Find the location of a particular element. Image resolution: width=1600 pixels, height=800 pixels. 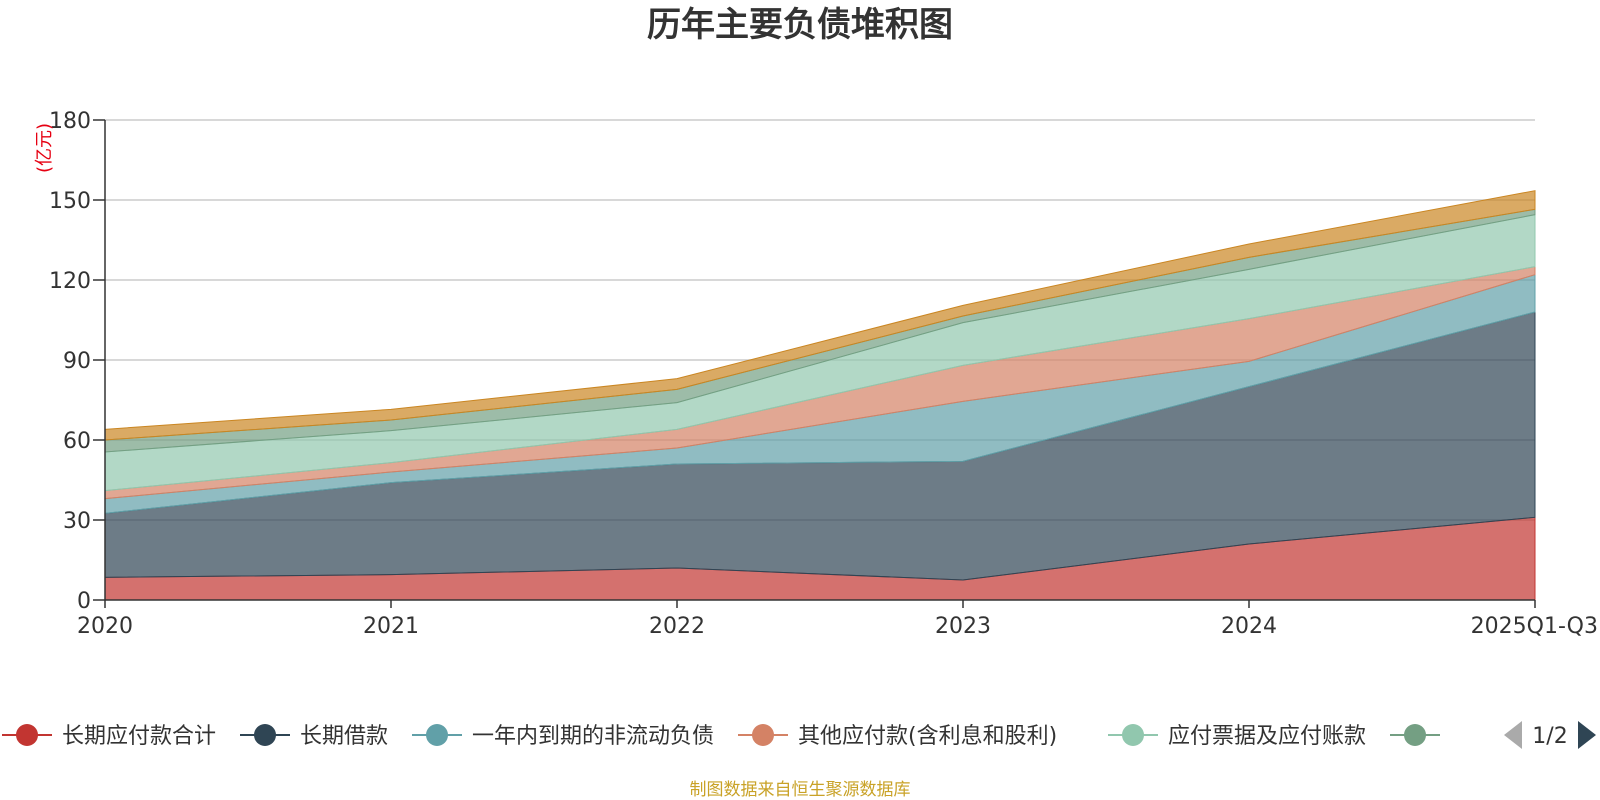

x-tick-label: 2021 is located at coordinates (391, 626).